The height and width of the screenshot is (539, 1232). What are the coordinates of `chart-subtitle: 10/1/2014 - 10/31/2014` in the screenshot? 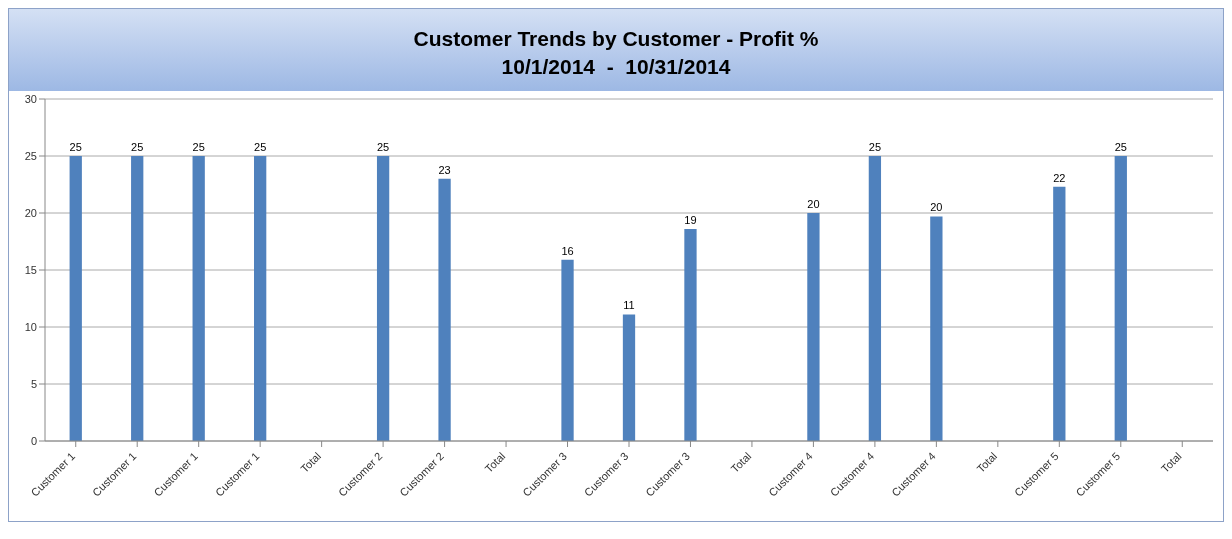 It's located at (616, 67).